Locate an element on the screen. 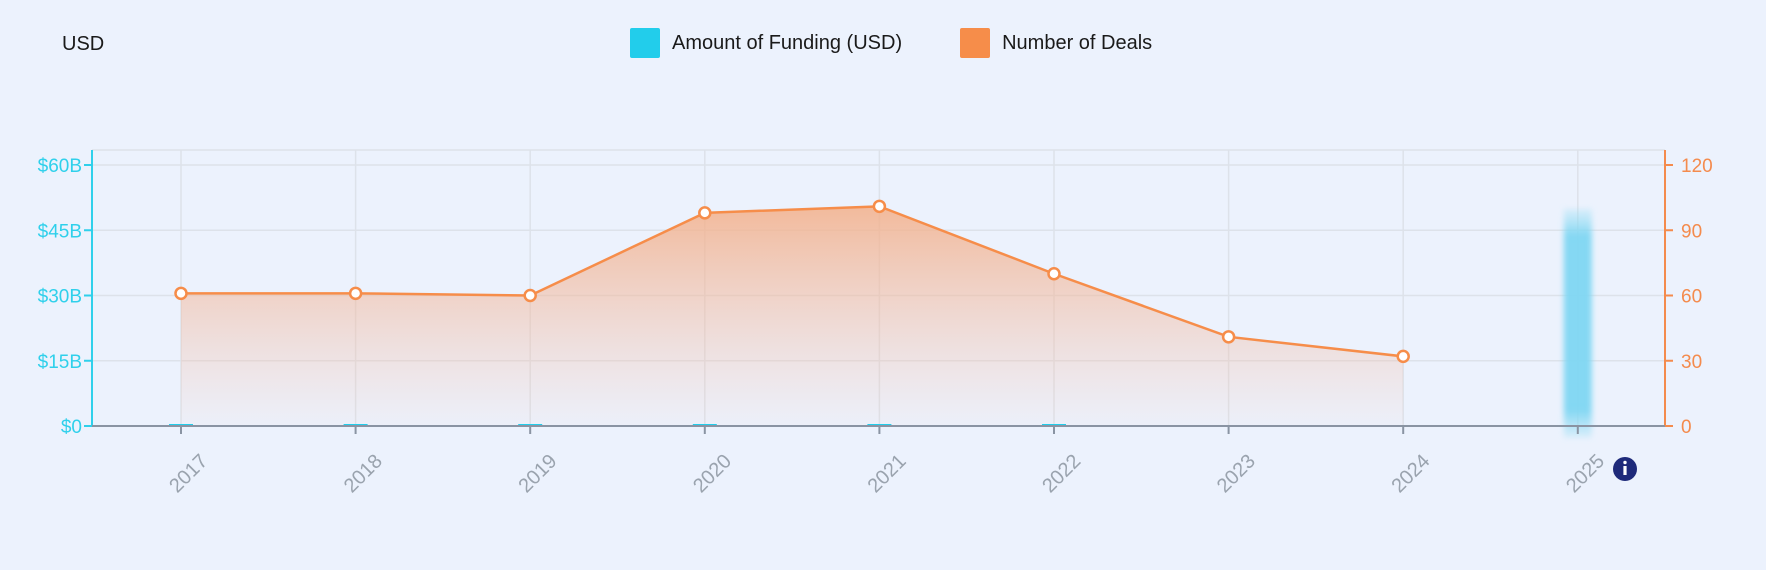 The image size is (1766, 570). x-tick-label: 2018 is located at coordinates (363, 473).